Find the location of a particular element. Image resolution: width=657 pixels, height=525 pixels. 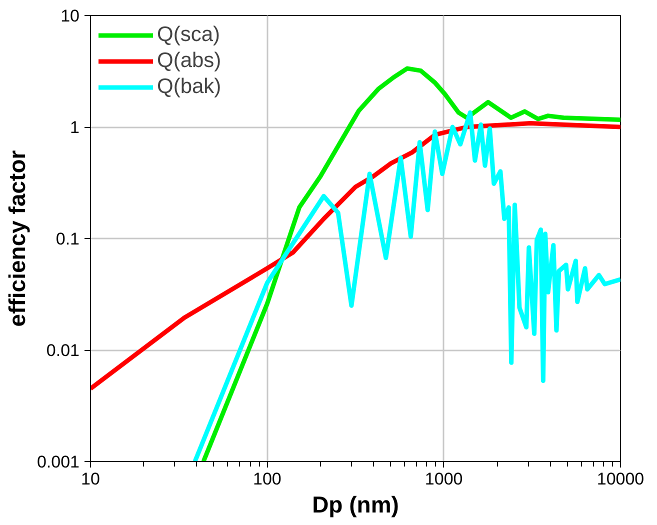

y-axis-title: efficiency factor is located at coordinates (17, 238).